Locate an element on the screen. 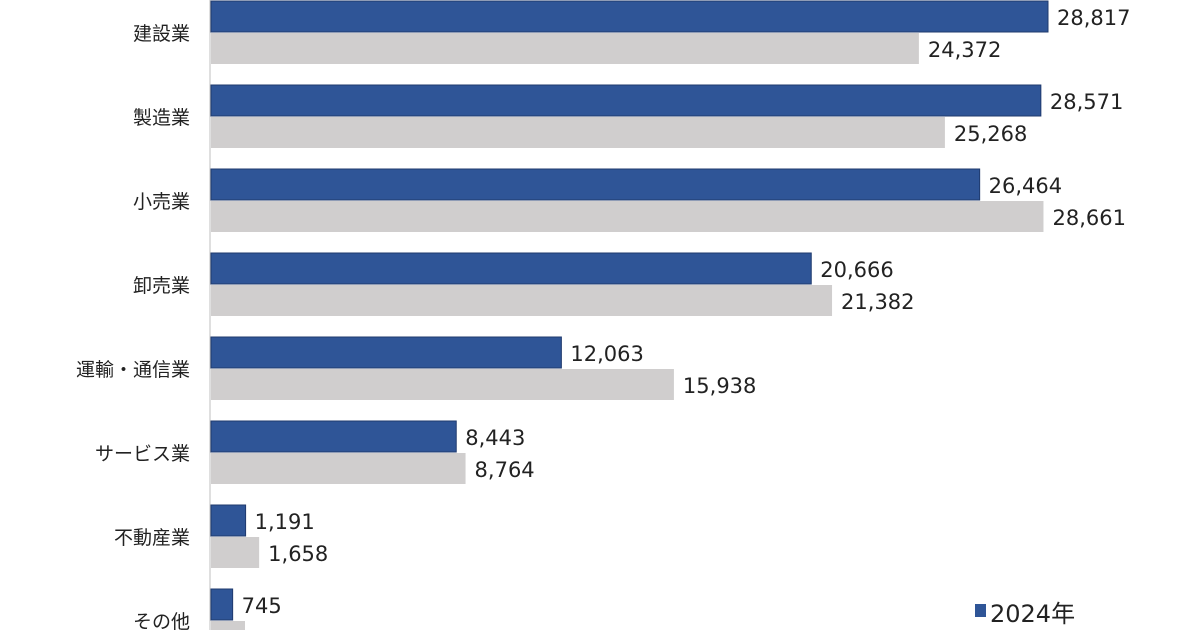 Image resolution: width=1200 pixels, height=630 pixels. data-label: 26,464 is located at coordinates (1025, 186).